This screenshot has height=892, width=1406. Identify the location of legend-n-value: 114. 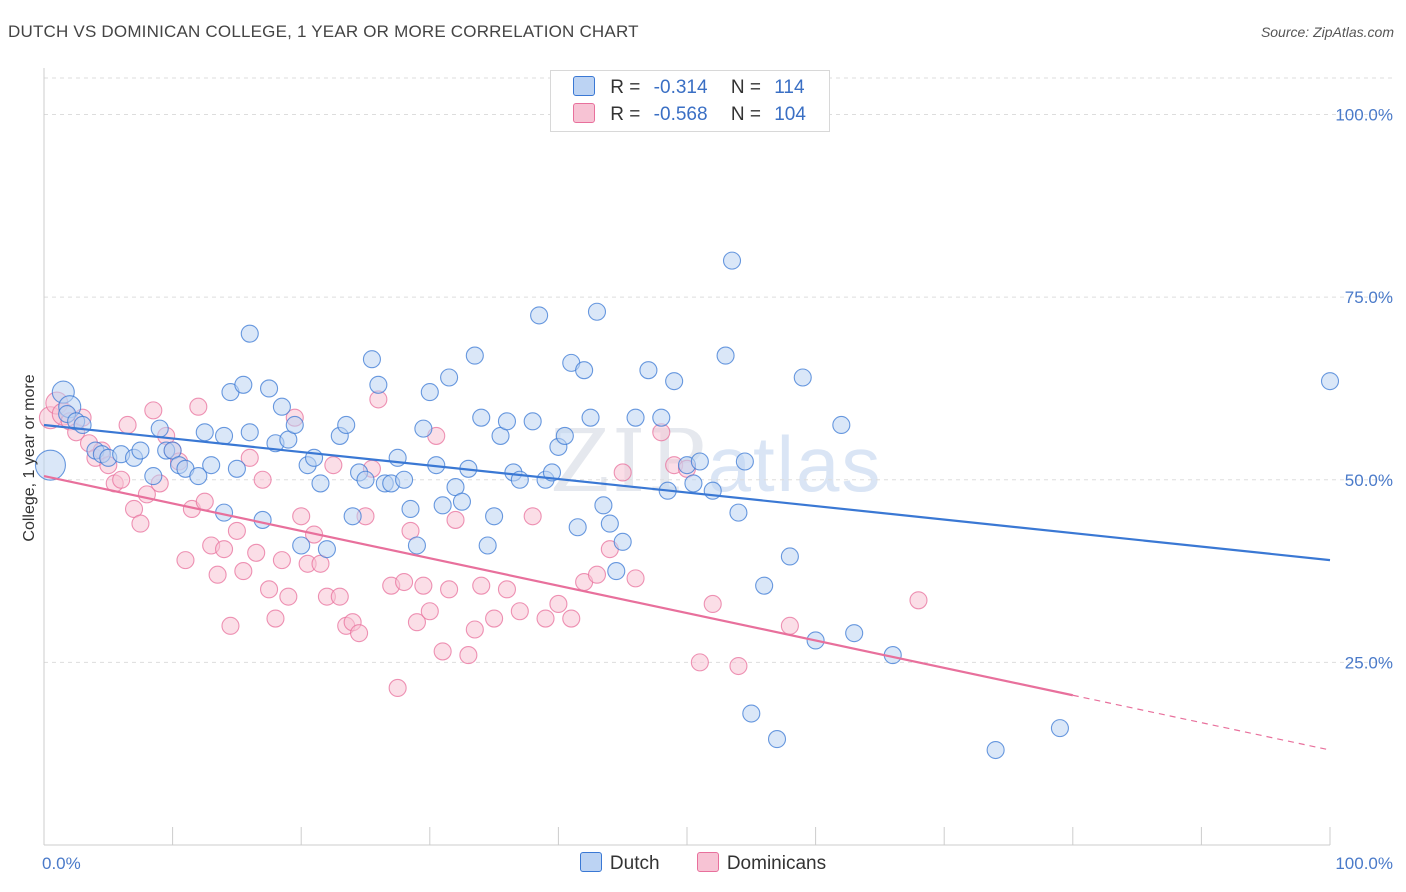
(789, 87).